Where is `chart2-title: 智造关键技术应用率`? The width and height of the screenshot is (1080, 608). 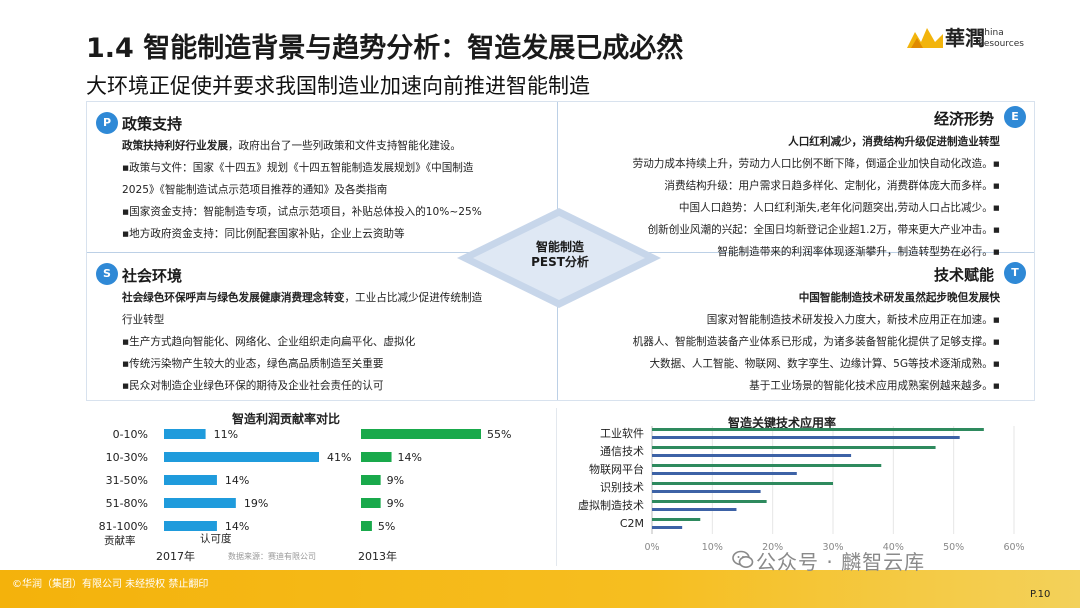 chart2-title: 智造关键技术应用率 is located at coordinates (782, 423).